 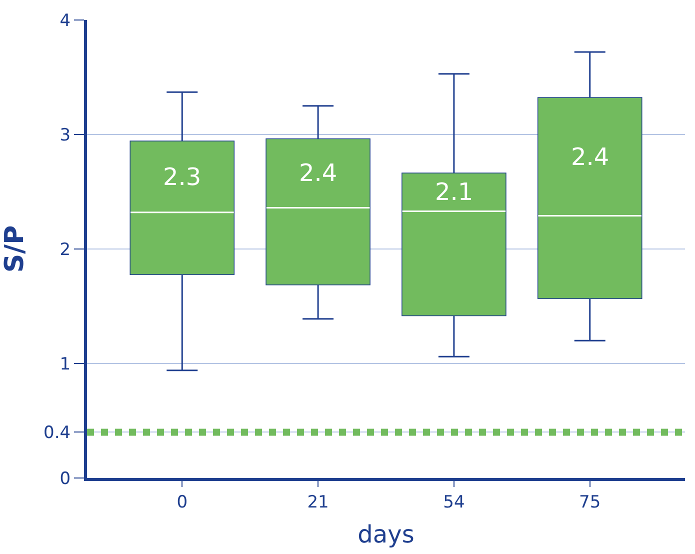 What do you see at coordinates (182, 177) in the screenshot?
I see `annotation: 2.3` at bounding box center [182, 177].